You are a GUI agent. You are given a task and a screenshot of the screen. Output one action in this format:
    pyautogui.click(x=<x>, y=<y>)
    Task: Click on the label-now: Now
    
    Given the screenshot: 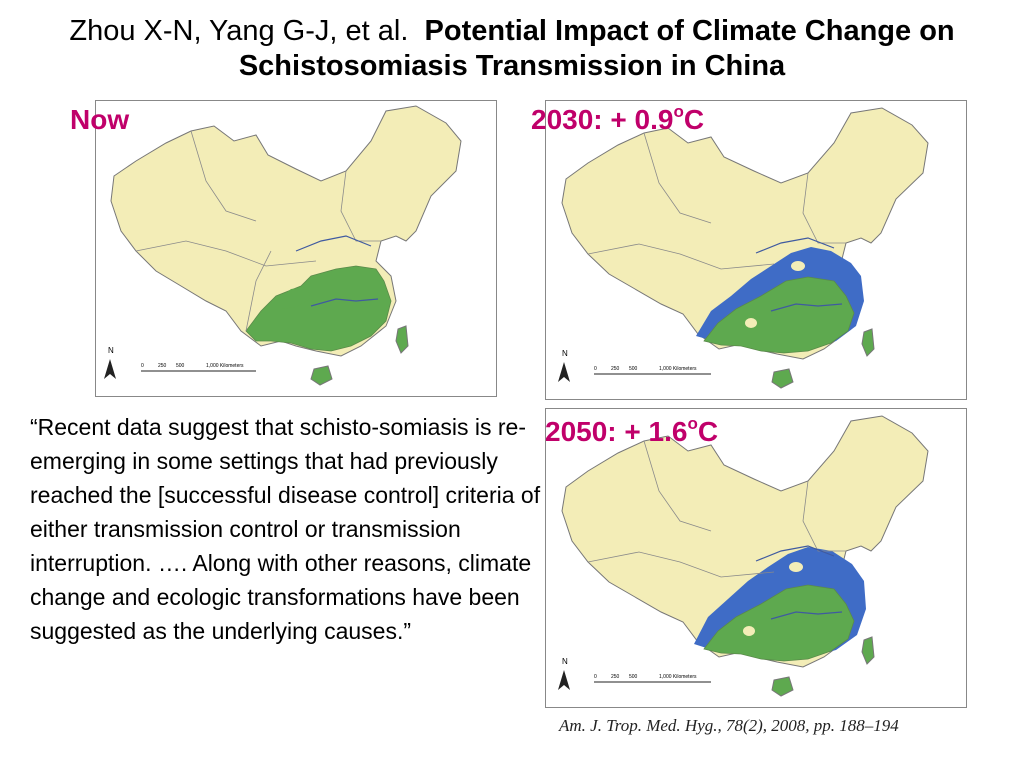 What is the action you would take?
    pyautogui.click(x=100, y=119)
    